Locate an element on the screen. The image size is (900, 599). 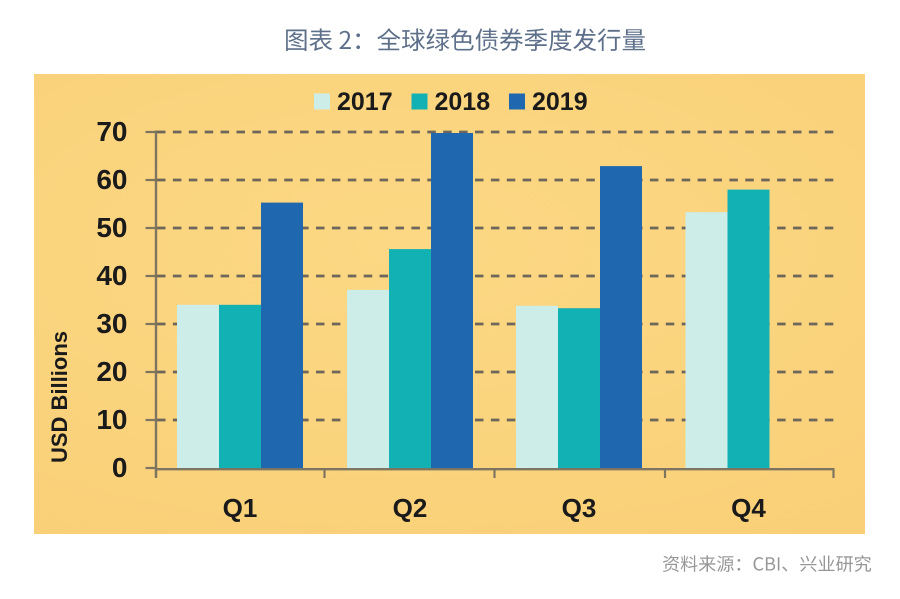
svg-text: Q3 is located at coordinates (579, 508).